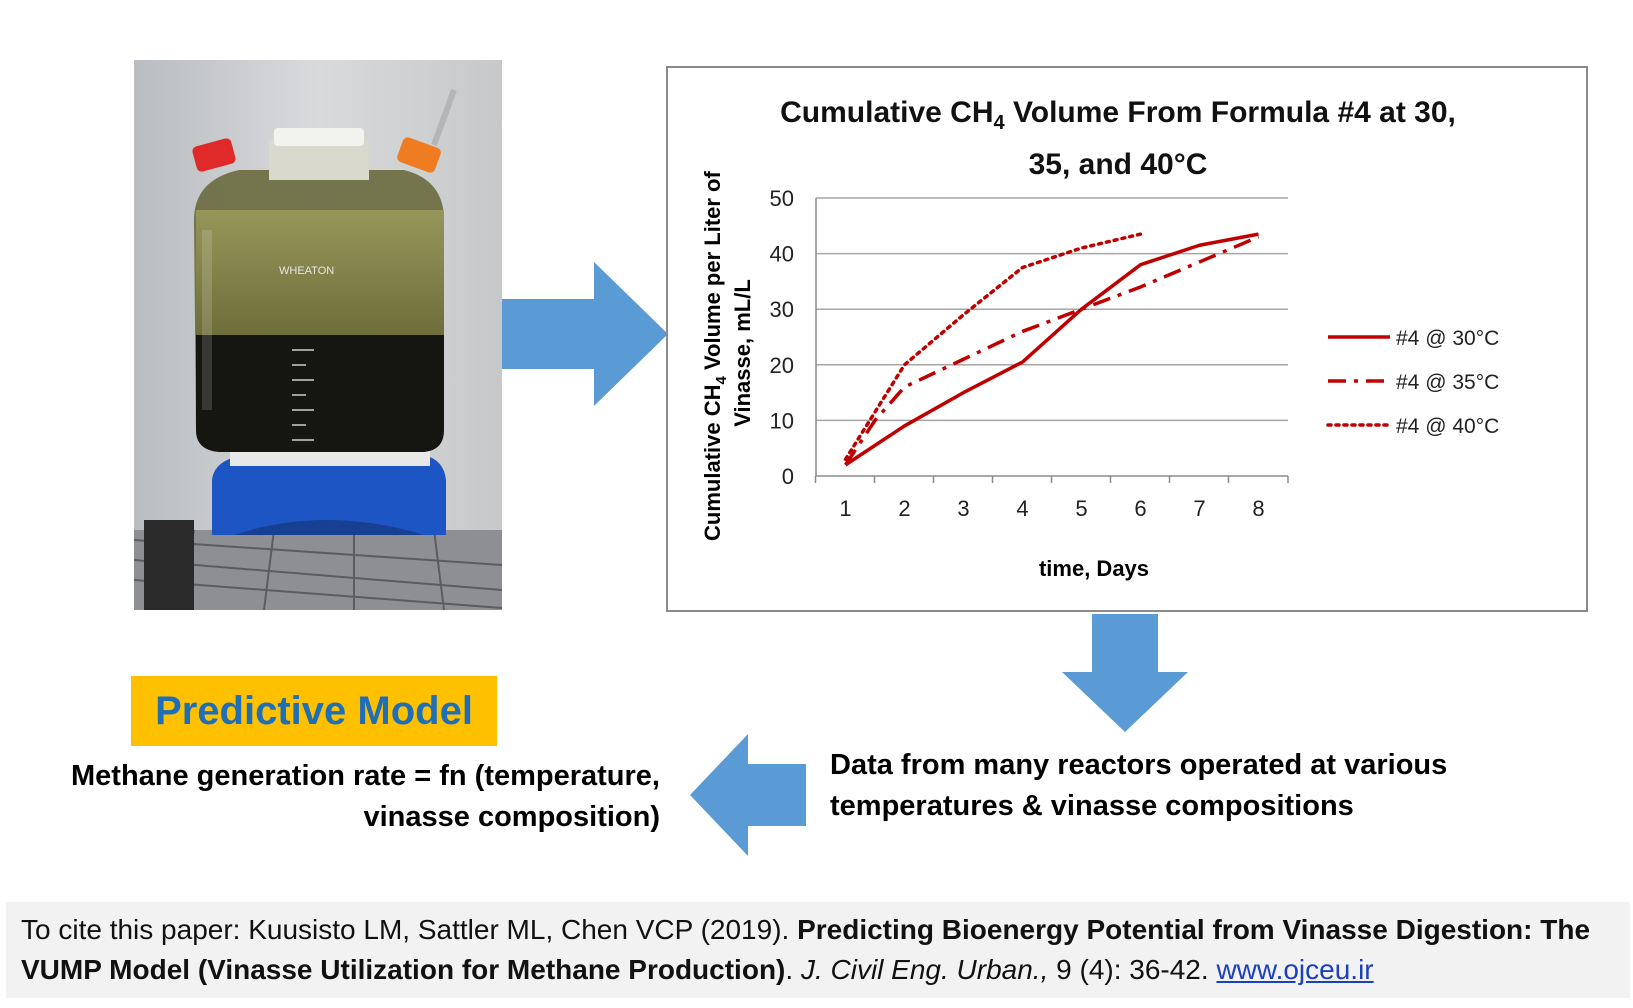 This screenshot has width=1633, height=1008. Describe the element at coordinates (306, 271) in the screenshot. I see `jar-label: WHEATON` at that location.